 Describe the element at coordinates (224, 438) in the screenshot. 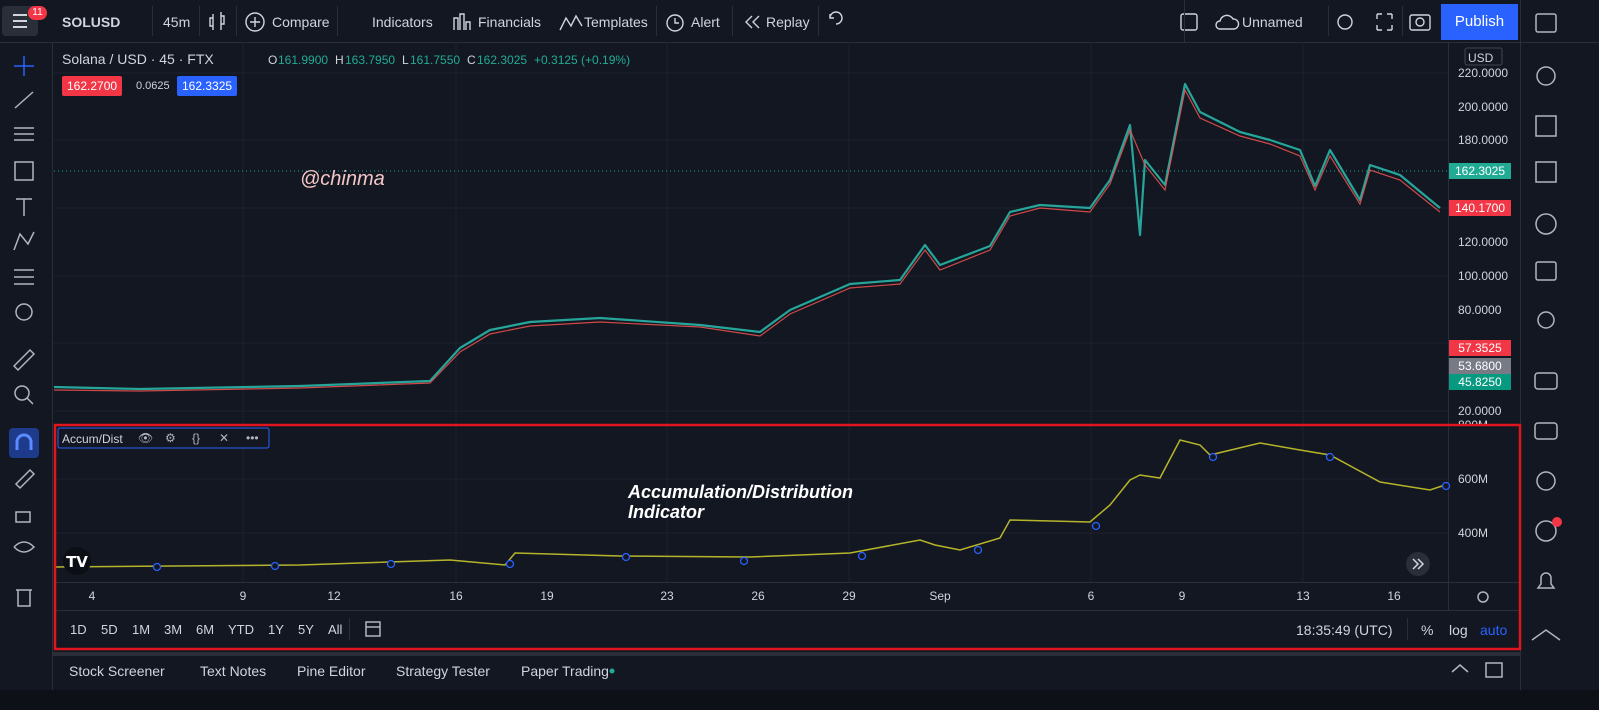

I see `indicator-control: ✕` at that location.